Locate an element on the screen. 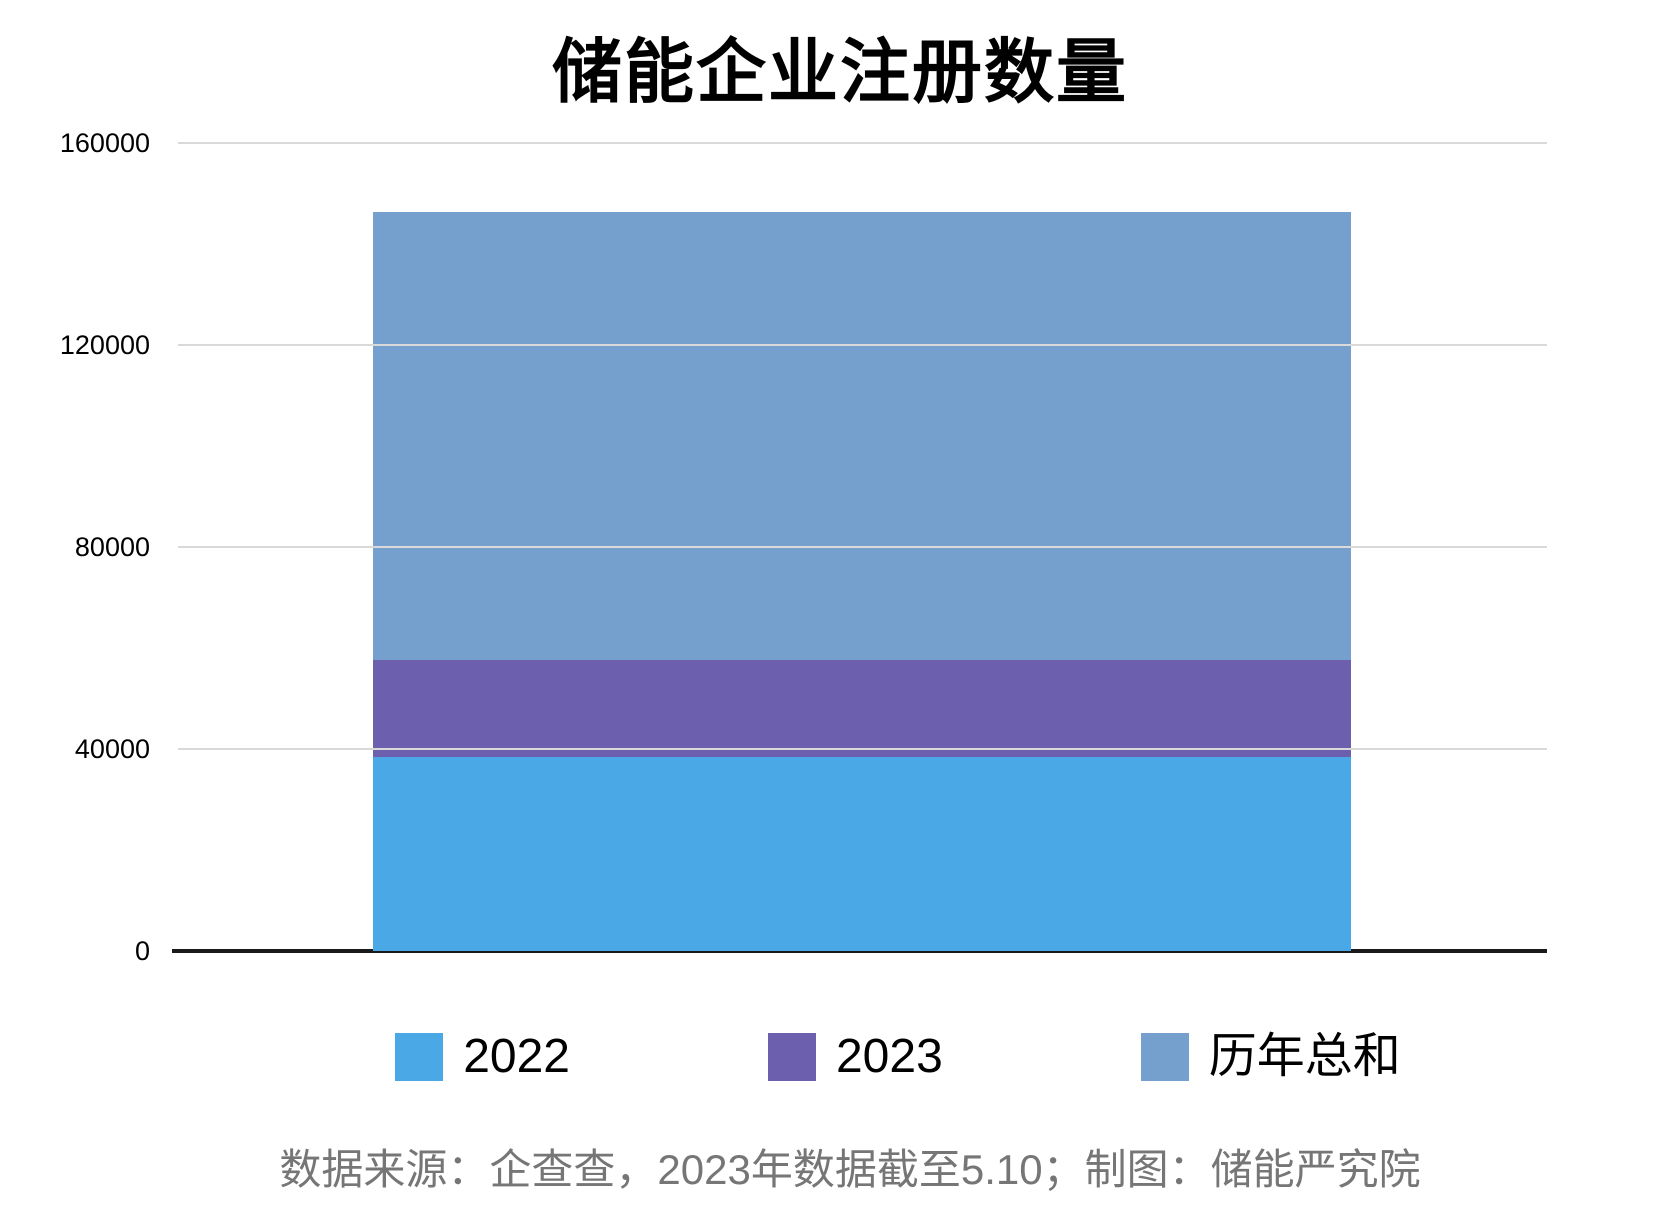 This screenshot has width=1680, height=1224. legend-item-2022: 2022 is located at coordinates (482, 1057).